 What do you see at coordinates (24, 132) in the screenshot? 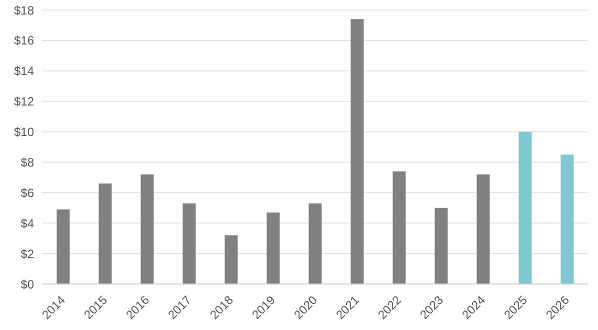
I see `y-tick-label: $10` at bounding box center [24, 132].